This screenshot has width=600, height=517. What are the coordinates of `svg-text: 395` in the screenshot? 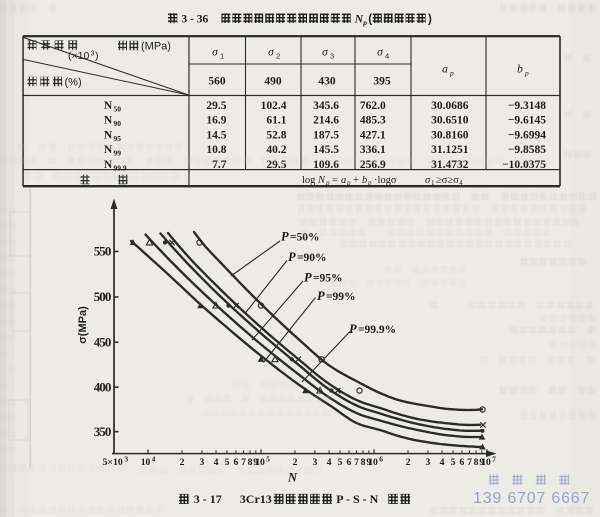 It's located at (382, 82).